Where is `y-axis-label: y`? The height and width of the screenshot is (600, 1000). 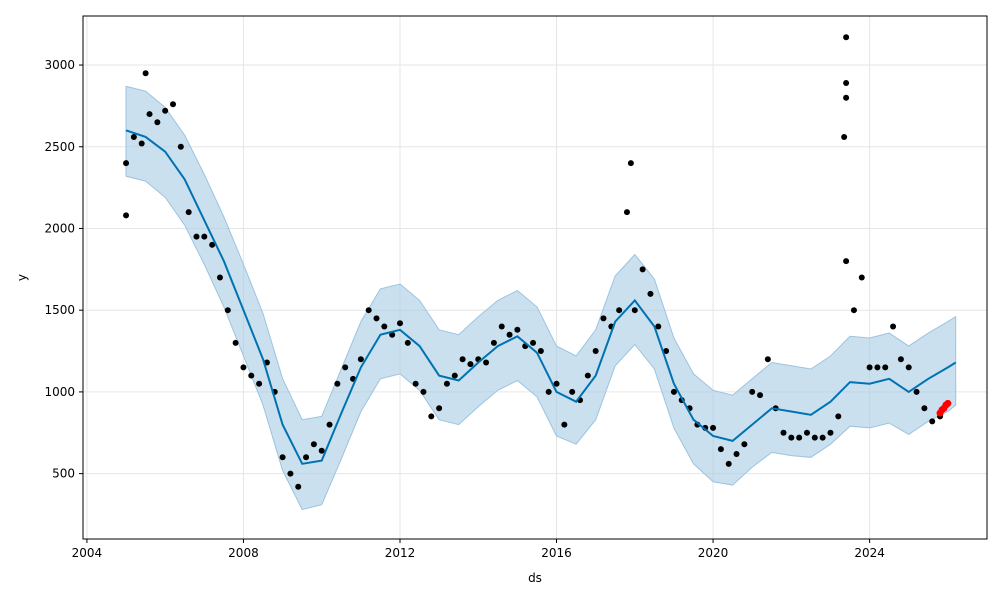 y-axis-label: y is located at coordinates (22, 277).